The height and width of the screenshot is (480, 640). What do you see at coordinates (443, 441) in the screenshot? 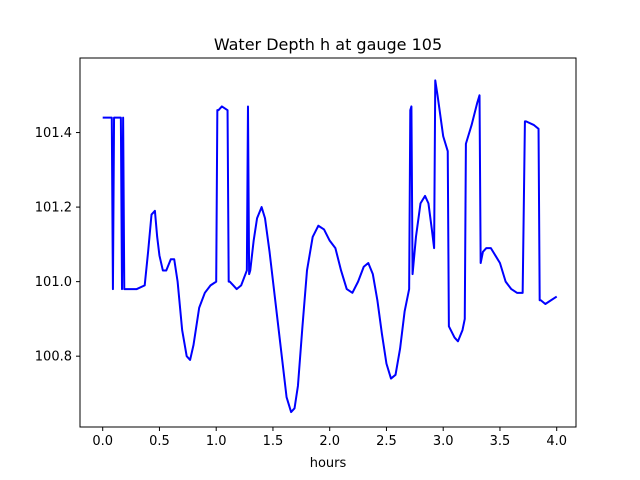
I see `x-tick-label: 3.0` at bounding box center [443, 441].